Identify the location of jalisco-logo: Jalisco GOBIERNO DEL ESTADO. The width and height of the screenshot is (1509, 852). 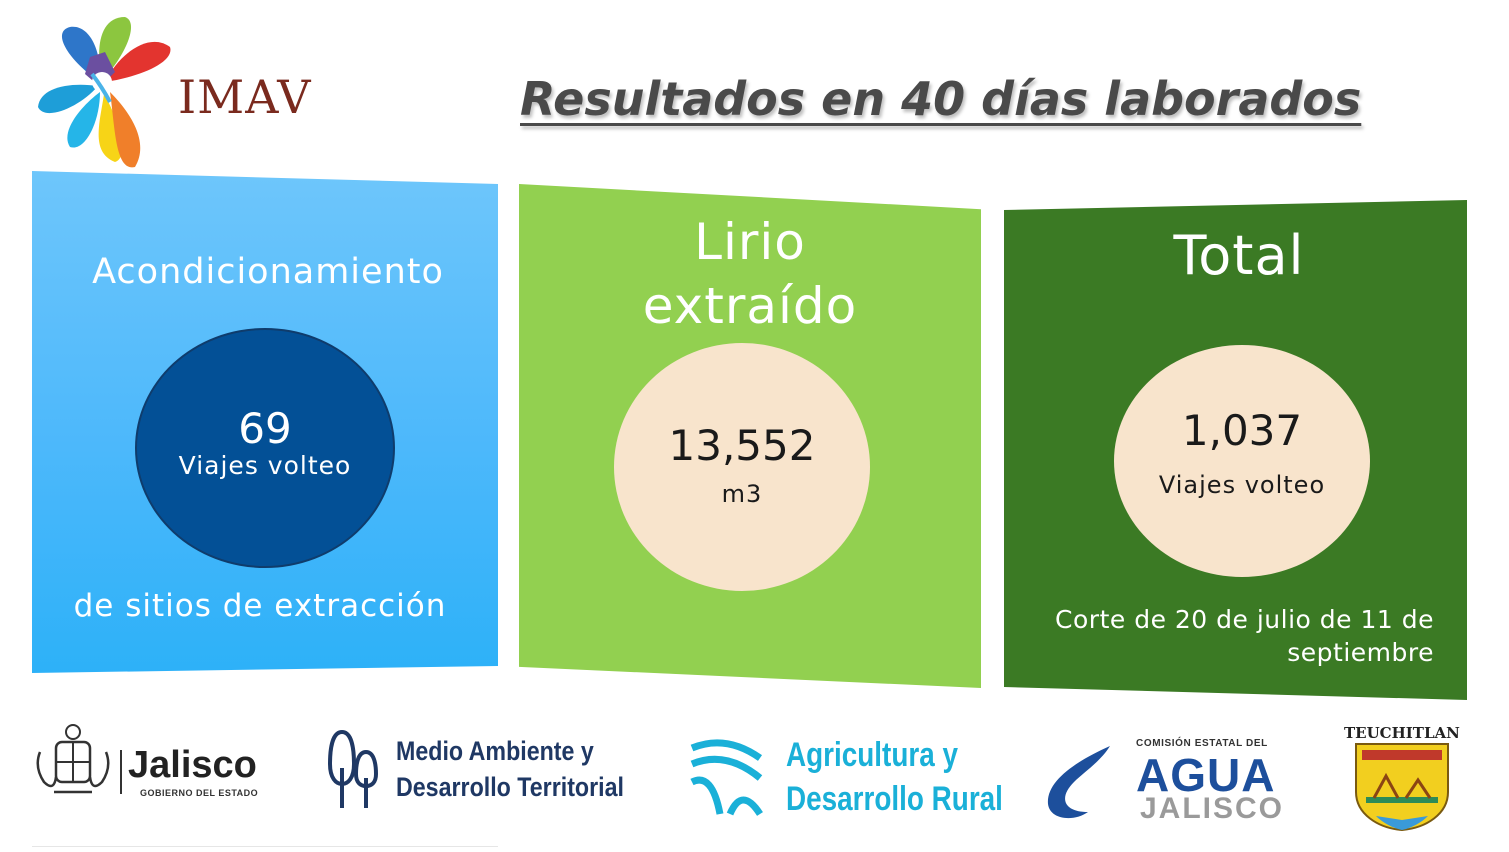
(159, 762).